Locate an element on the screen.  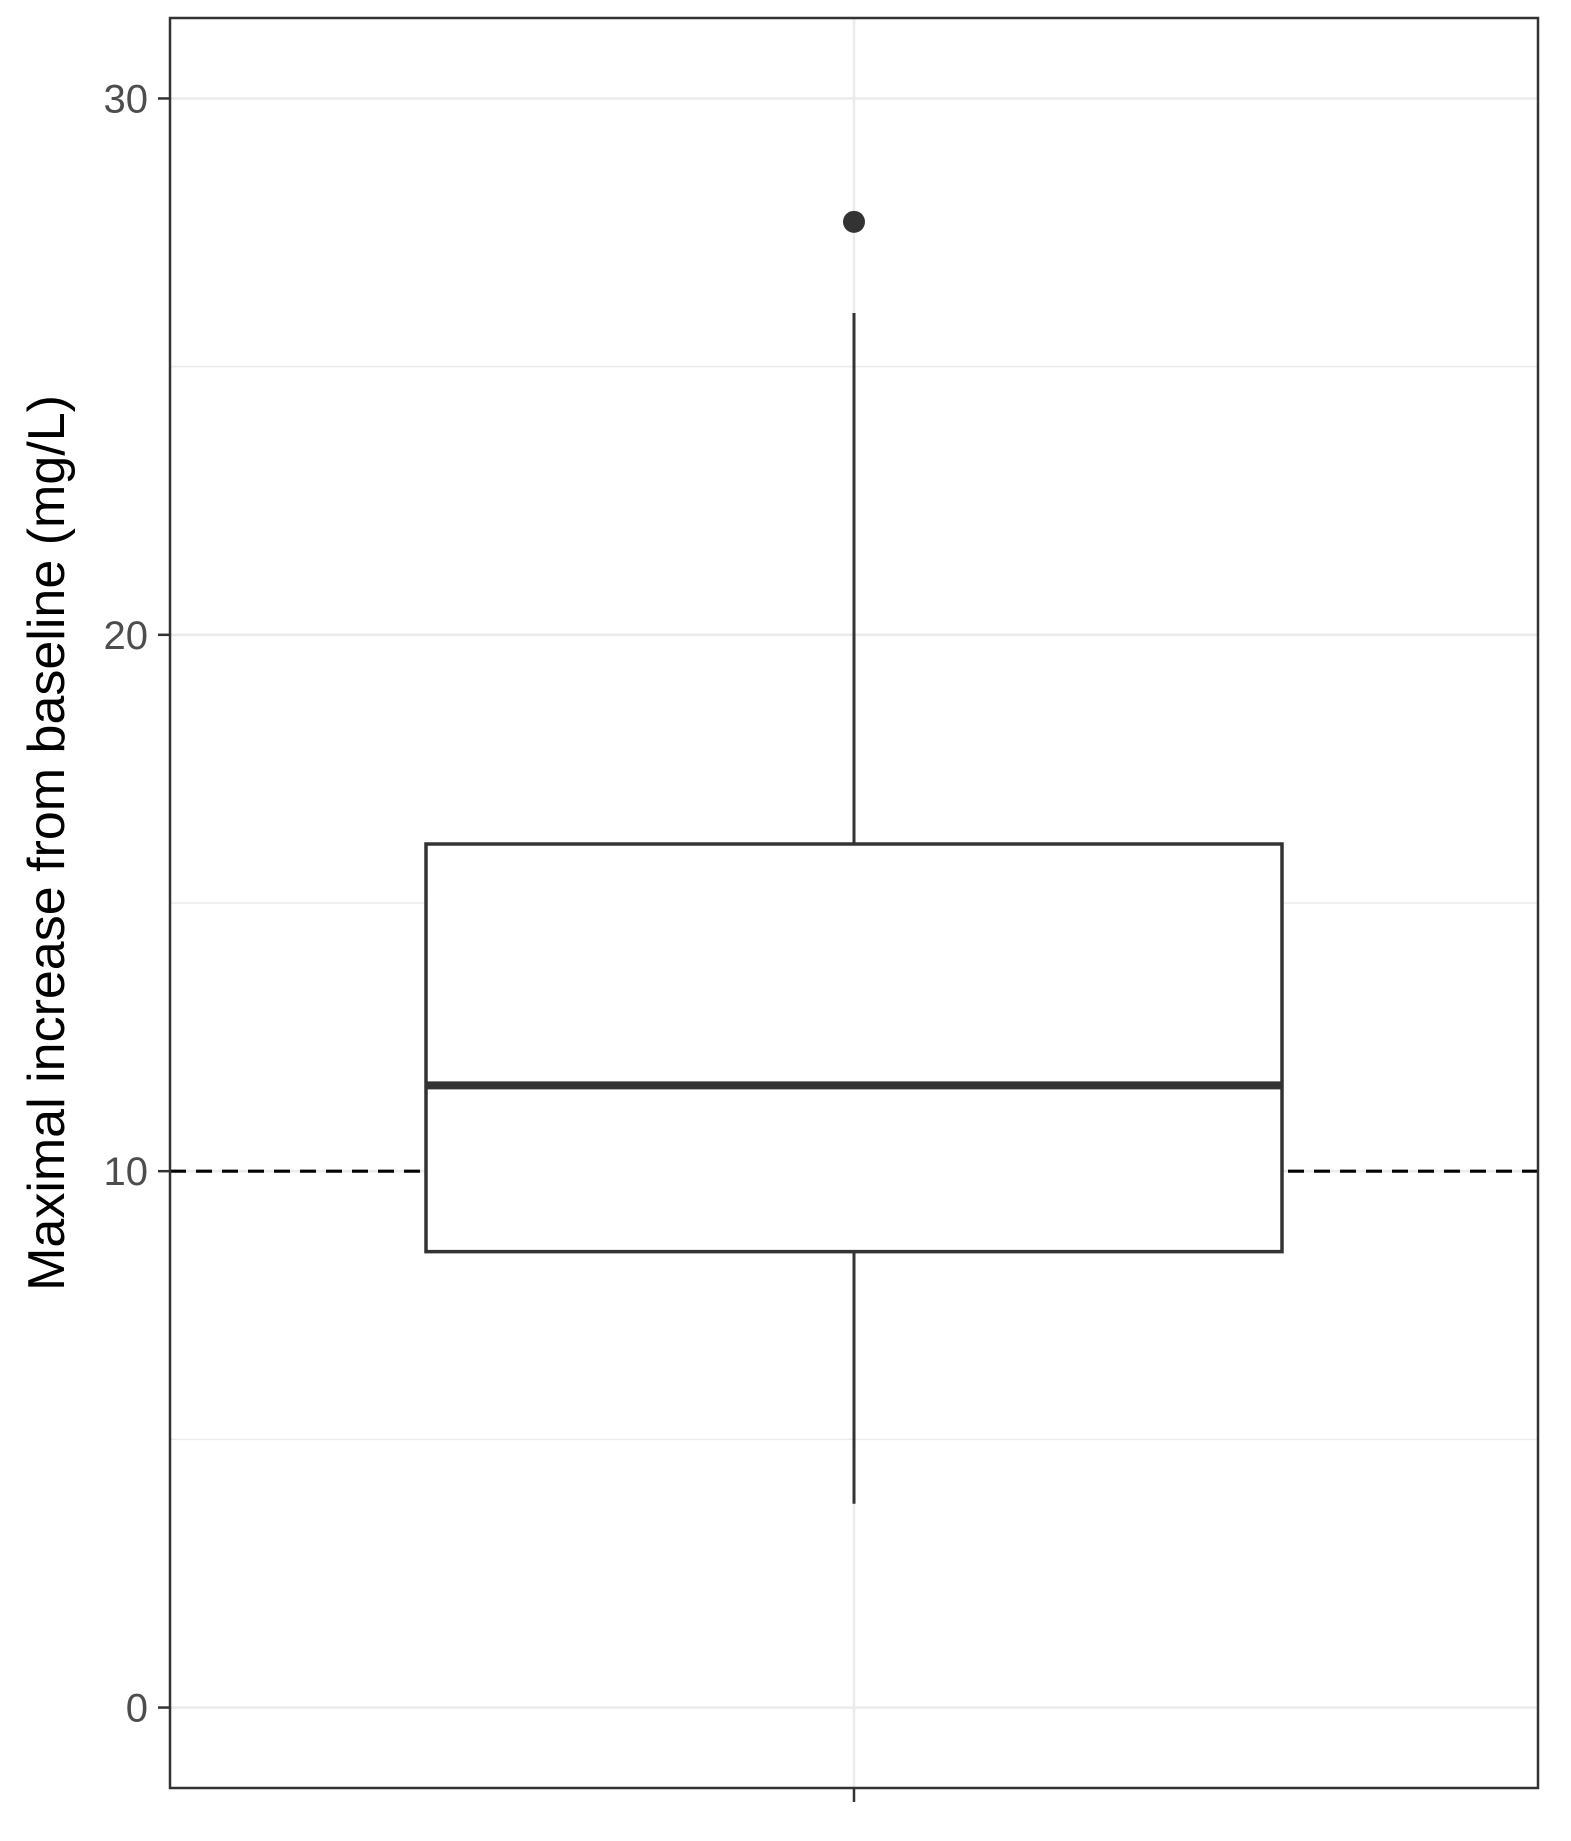
y-tick-label: 30 is located at coordinates (126, 99).